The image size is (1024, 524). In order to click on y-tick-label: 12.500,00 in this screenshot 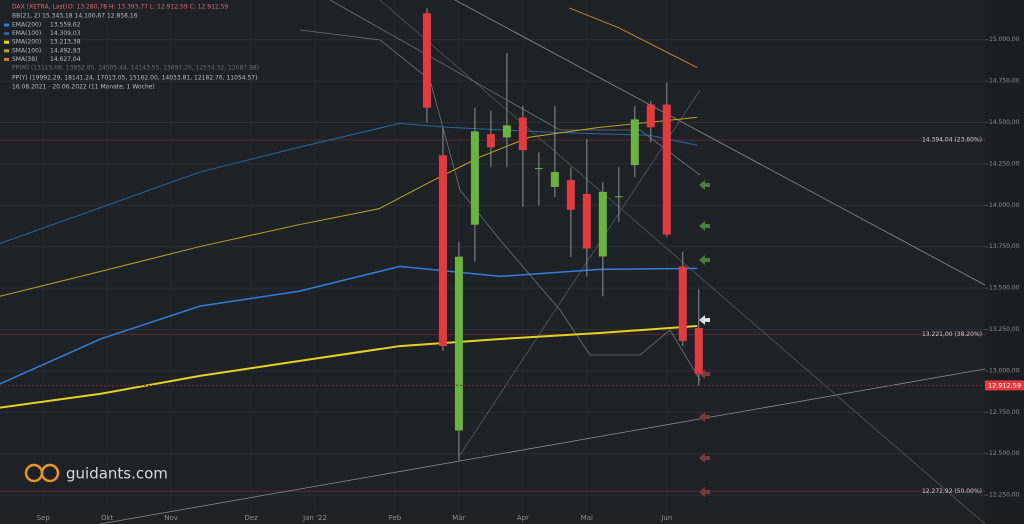, I will do `click(1004, 453)`.